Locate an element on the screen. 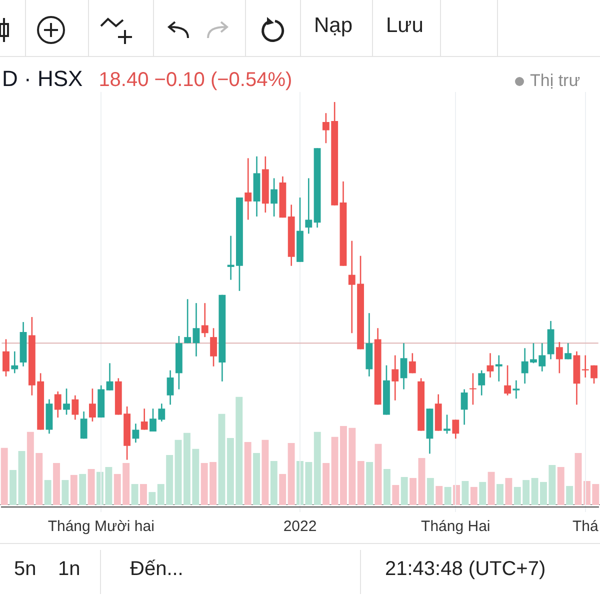 The height and width of the screenshot is (600, 600). text: 5n is located at coordinates (25, 569).